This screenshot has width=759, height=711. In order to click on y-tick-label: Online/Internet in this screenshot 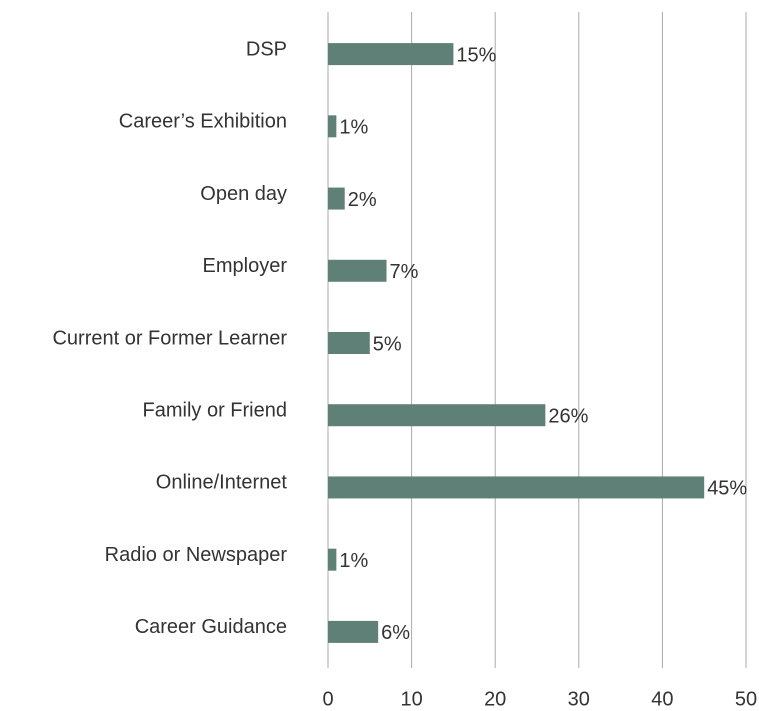, I will do `click(222, 483)`.